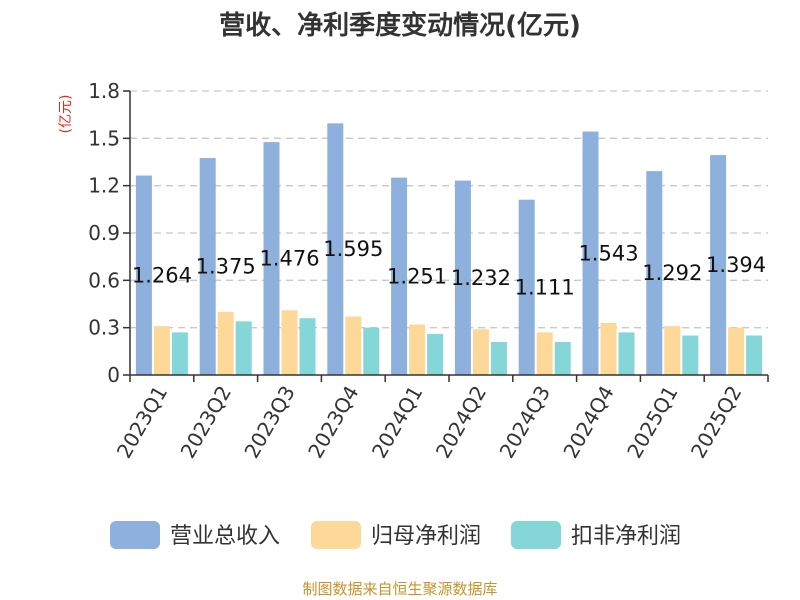 The image size is (800, 600). Describe the element at coordinates (481, 278) in the screenshot. I see `data-label: 1.232` at that location.